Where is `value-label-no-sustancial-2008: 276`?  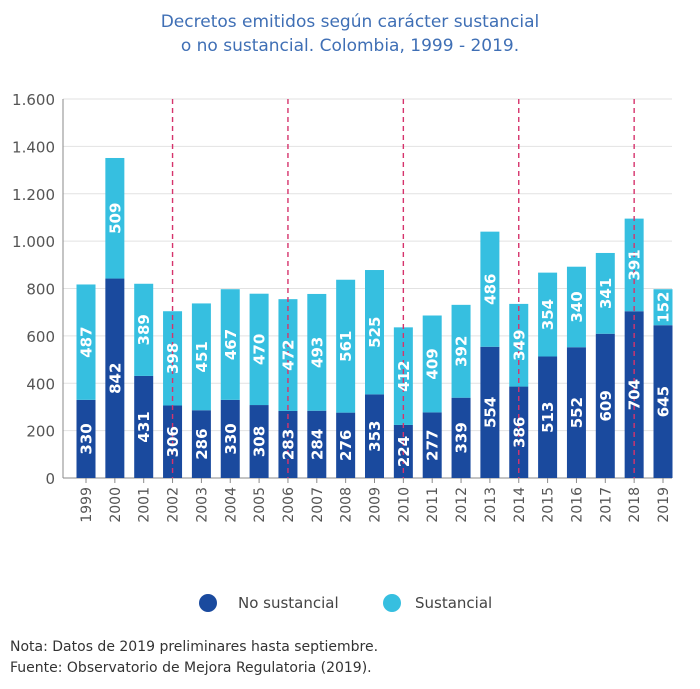
value-label-no-sustancial-2008: 276 is located at coordinates (346, 445).